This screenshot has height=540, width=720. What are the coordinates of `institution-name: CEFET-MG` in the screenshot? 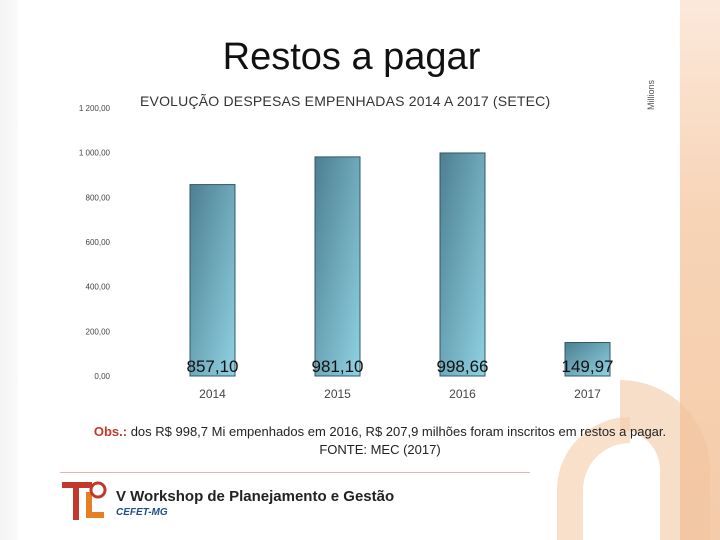 It's located at (142, 512).